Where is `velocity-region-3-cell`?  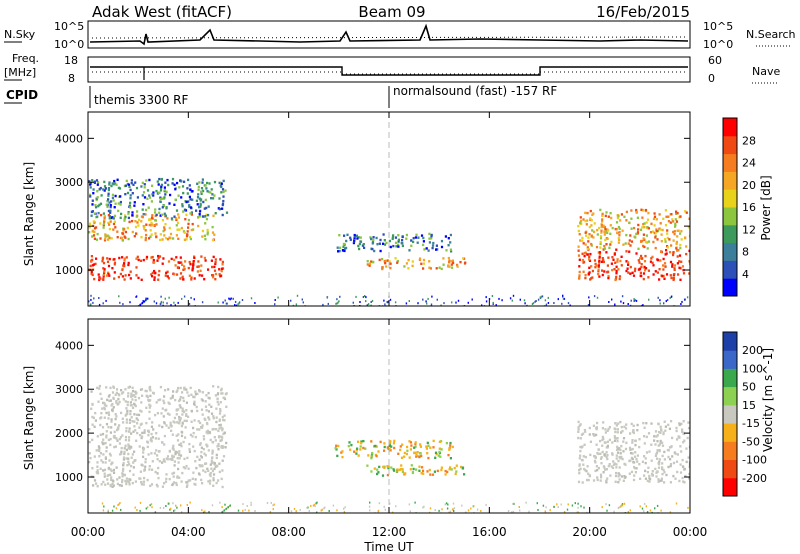
velocity-region-3-cell is located at coordinates (387, 475).